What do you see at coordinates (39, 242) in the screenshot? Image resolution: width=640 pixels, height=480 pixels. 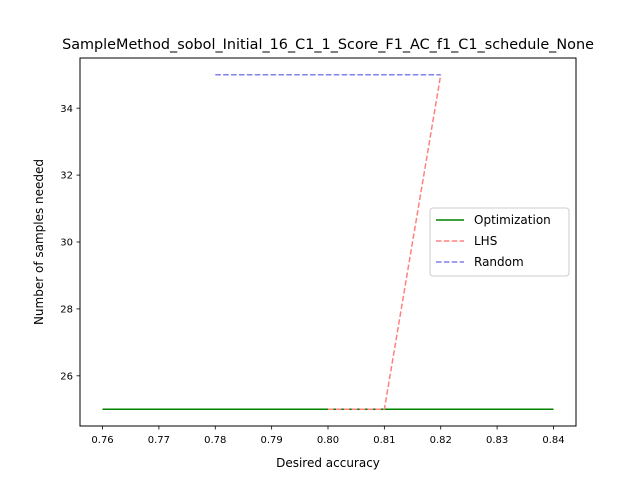 I see `y-axis-label: Number of samples needed` at bounding box center [39, 242].